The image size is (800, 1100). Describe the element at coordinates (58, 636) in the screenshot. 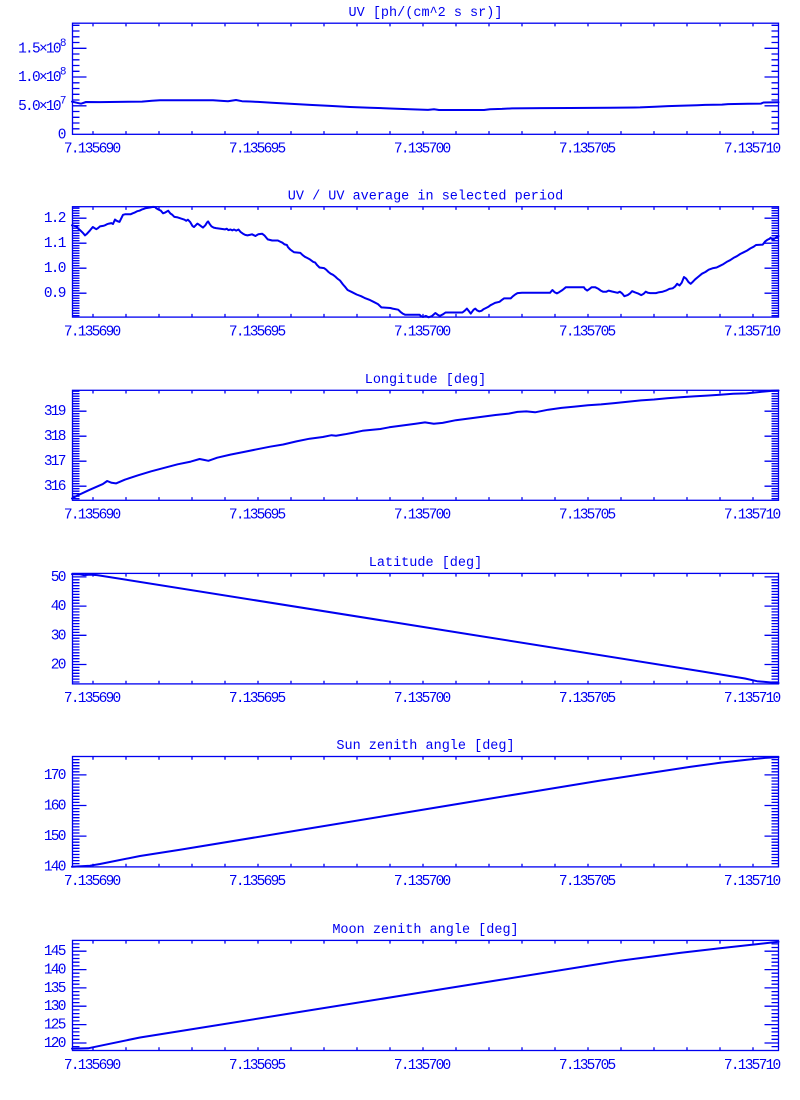

I see `svg-text: 30` at that location.